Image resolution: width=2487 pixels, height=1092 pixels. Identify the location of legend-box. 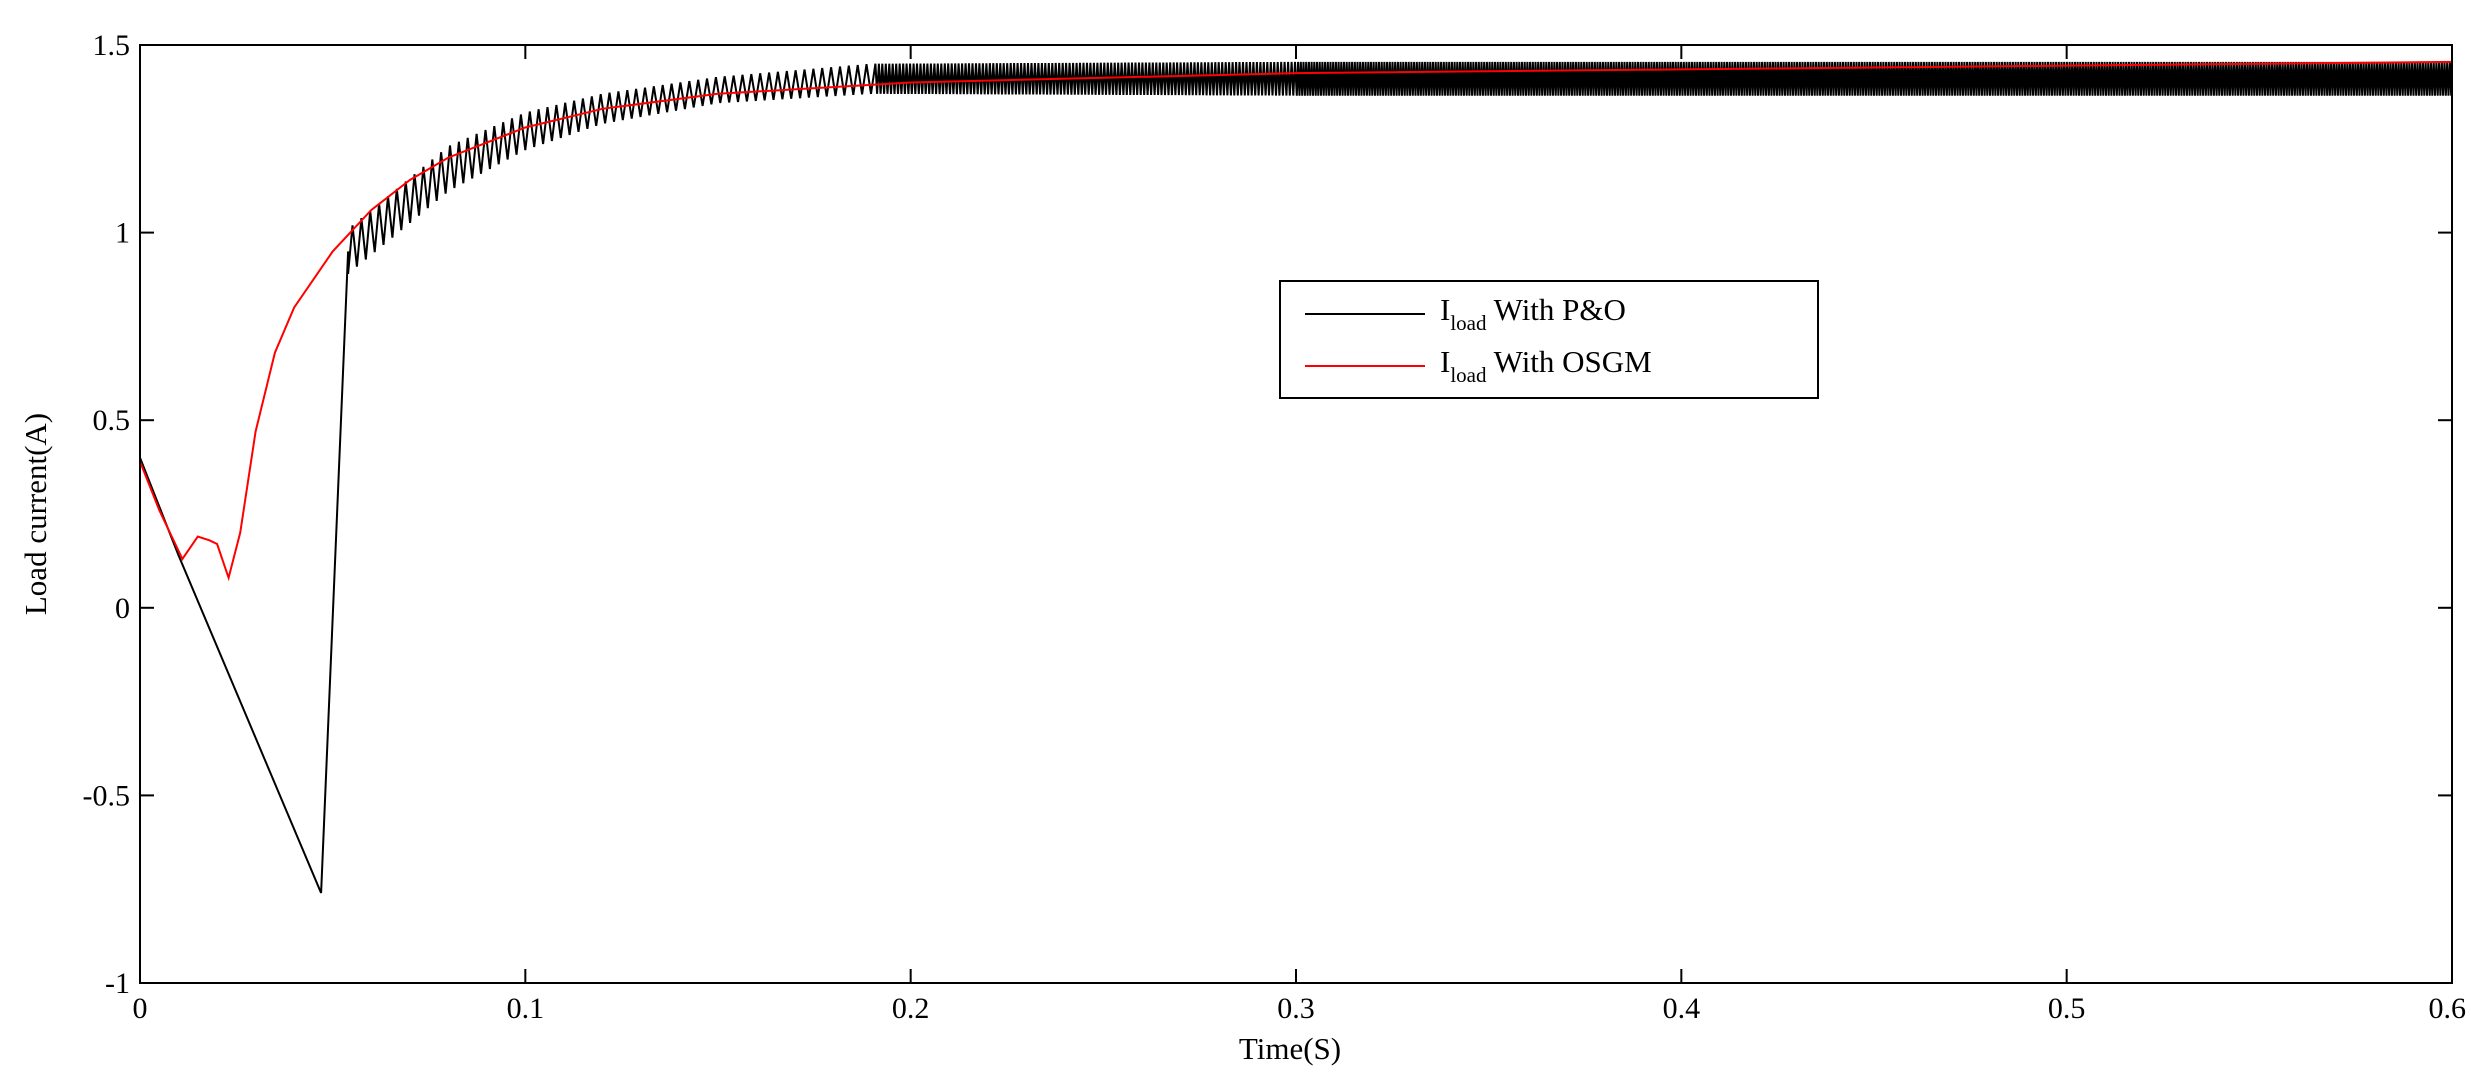
(1549, 339).